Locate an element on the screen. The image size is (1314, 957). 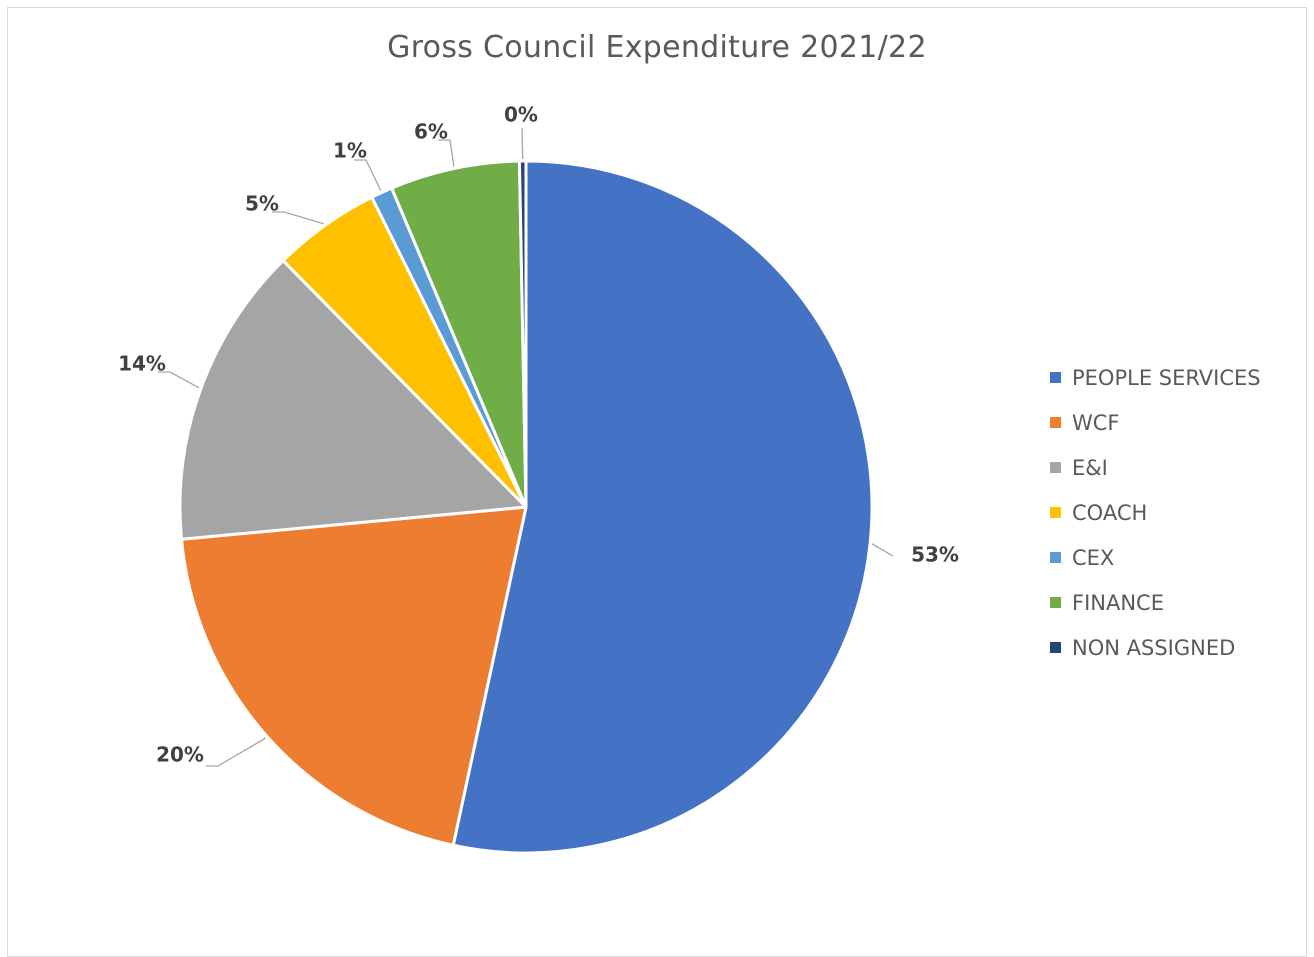
legend-label: CEX is located at coordinates (1093, 557).